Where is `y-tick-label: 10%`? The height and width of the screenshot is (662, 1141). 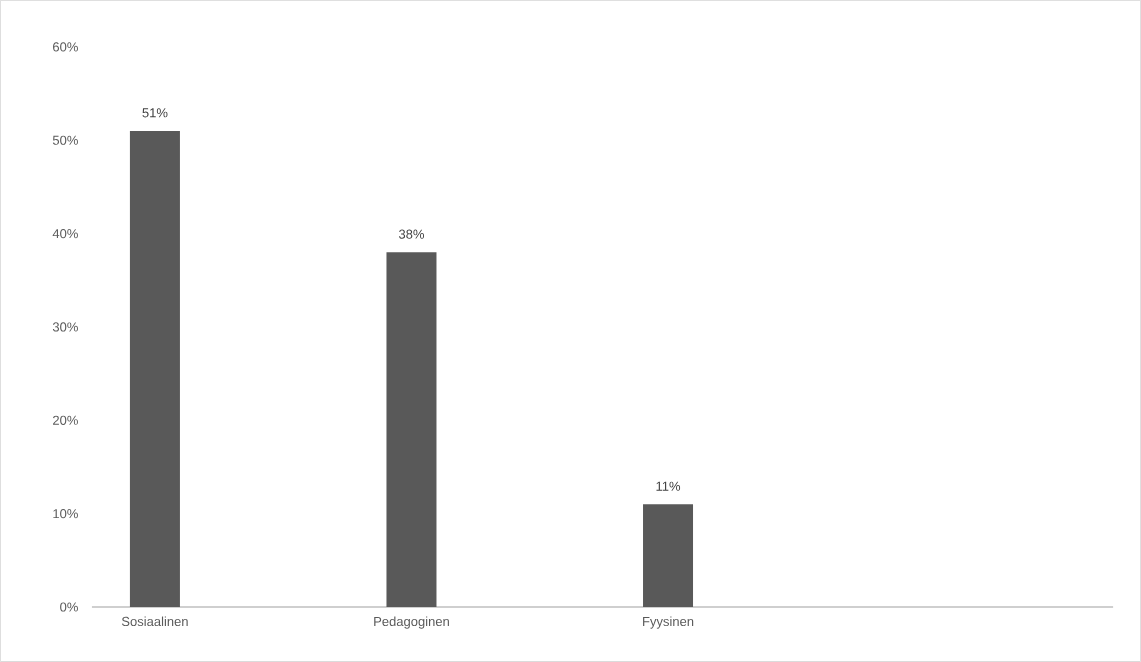
y-tick-label: 10% is located at coordinates (65, 514).